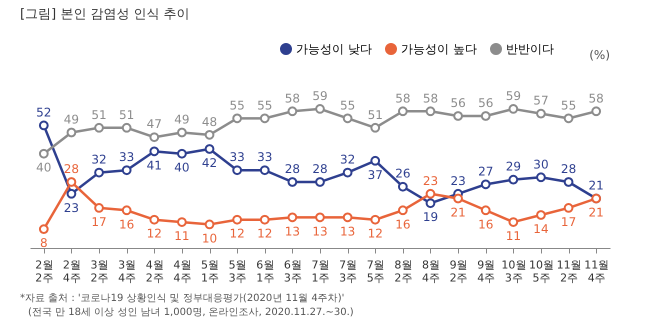  Describe the element at coordinates (264, 157) in the screenshot. I see `data-label: 33` at that location.